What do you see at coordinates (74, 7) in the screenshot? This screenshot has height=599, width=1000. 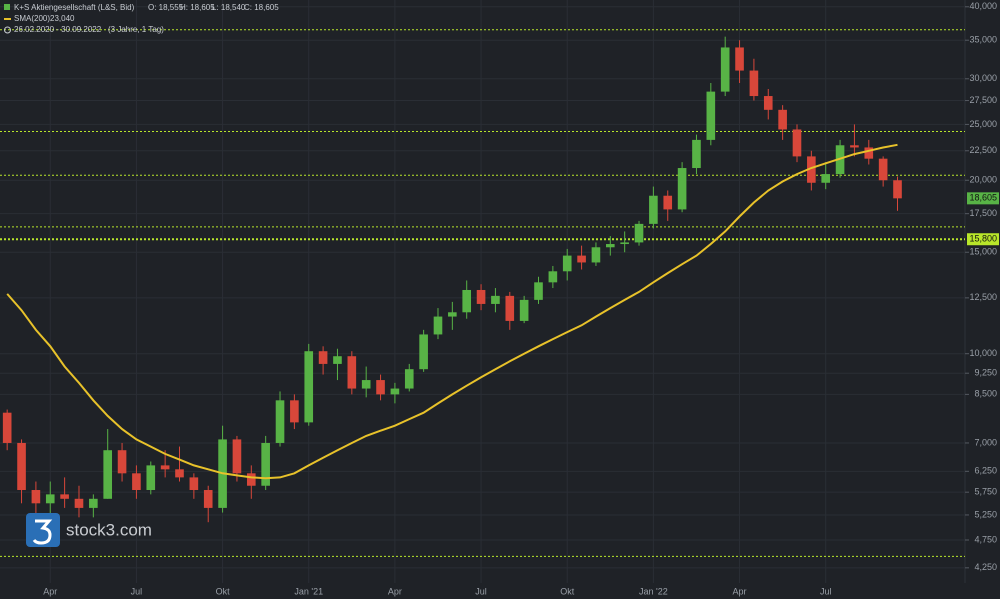 I see `instrument-title: K+S Aktiengesellschaft (L&S, Bid)` at bounding box center [74, 7].